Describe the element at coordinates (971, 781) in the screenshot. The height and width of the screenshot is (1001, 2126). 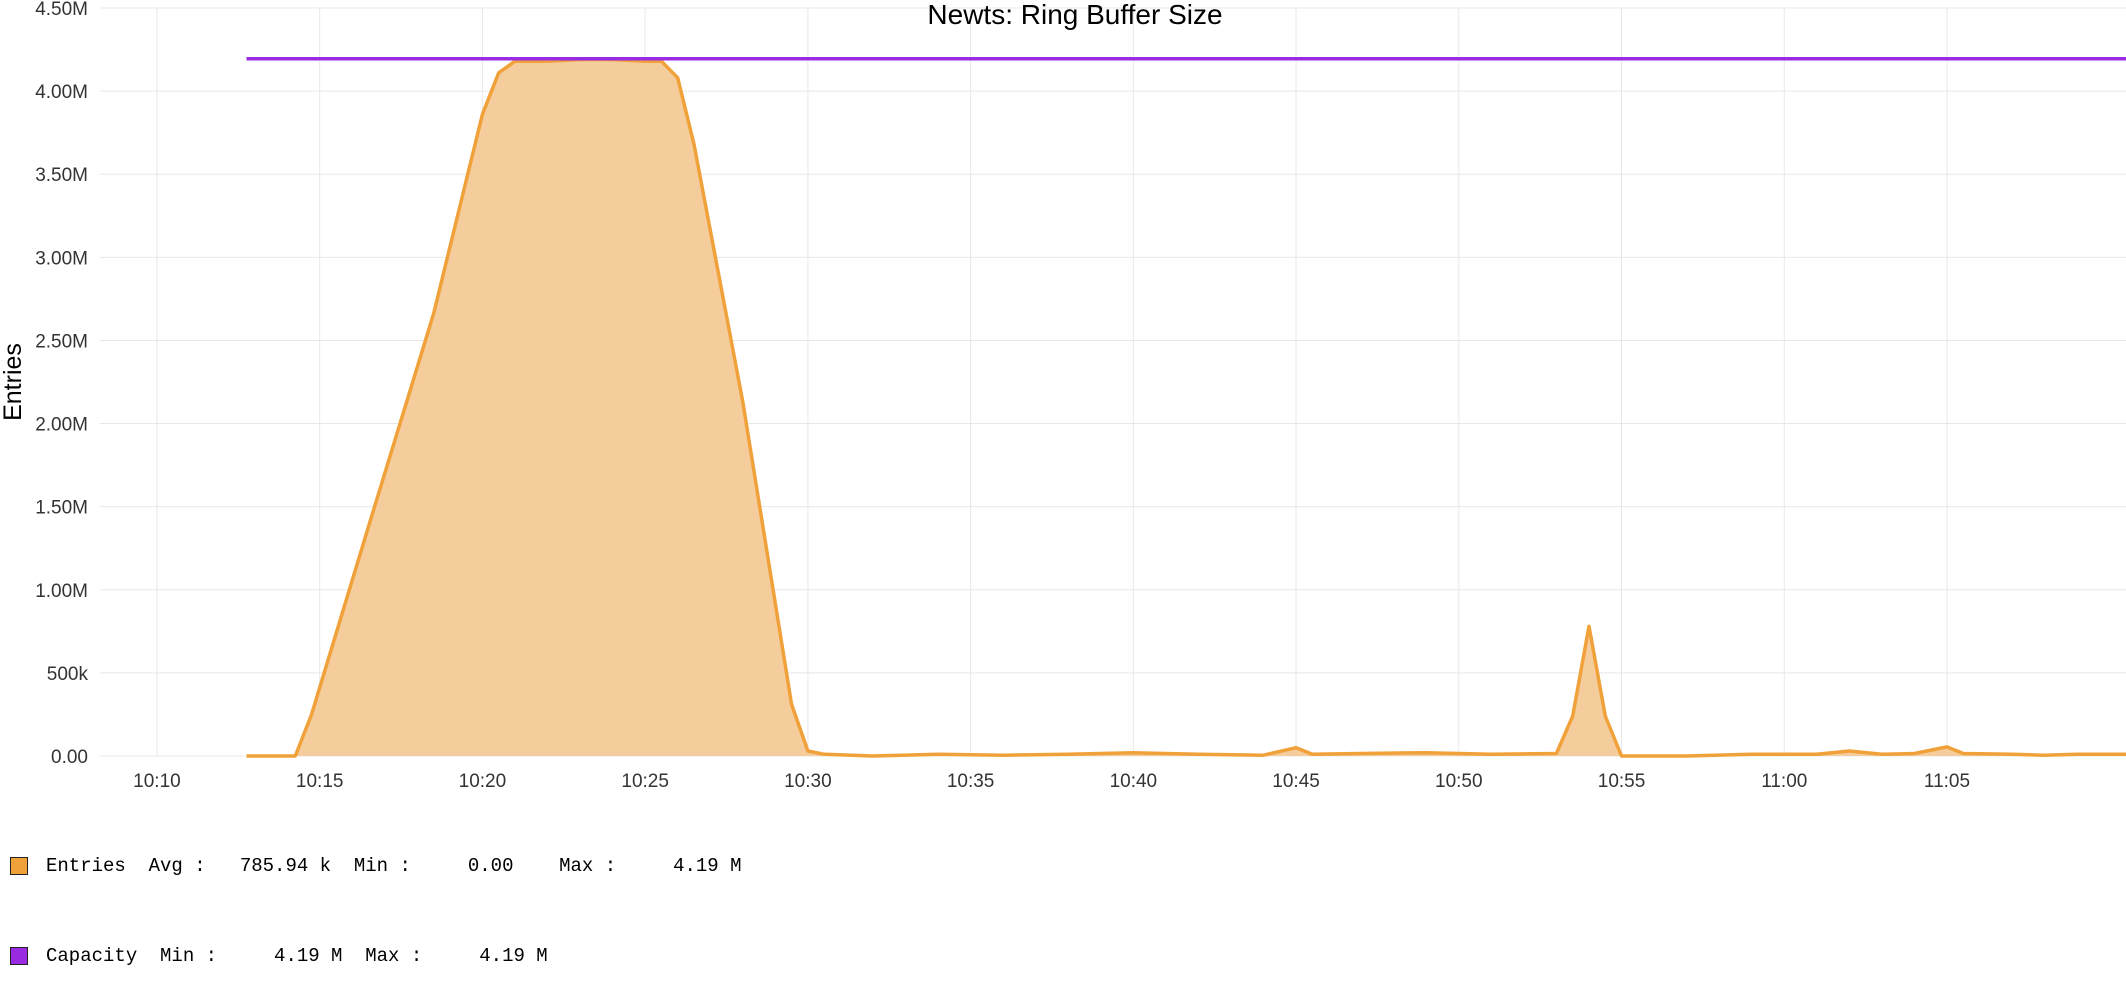
I see `x-tick-label: 10:35` at that location.